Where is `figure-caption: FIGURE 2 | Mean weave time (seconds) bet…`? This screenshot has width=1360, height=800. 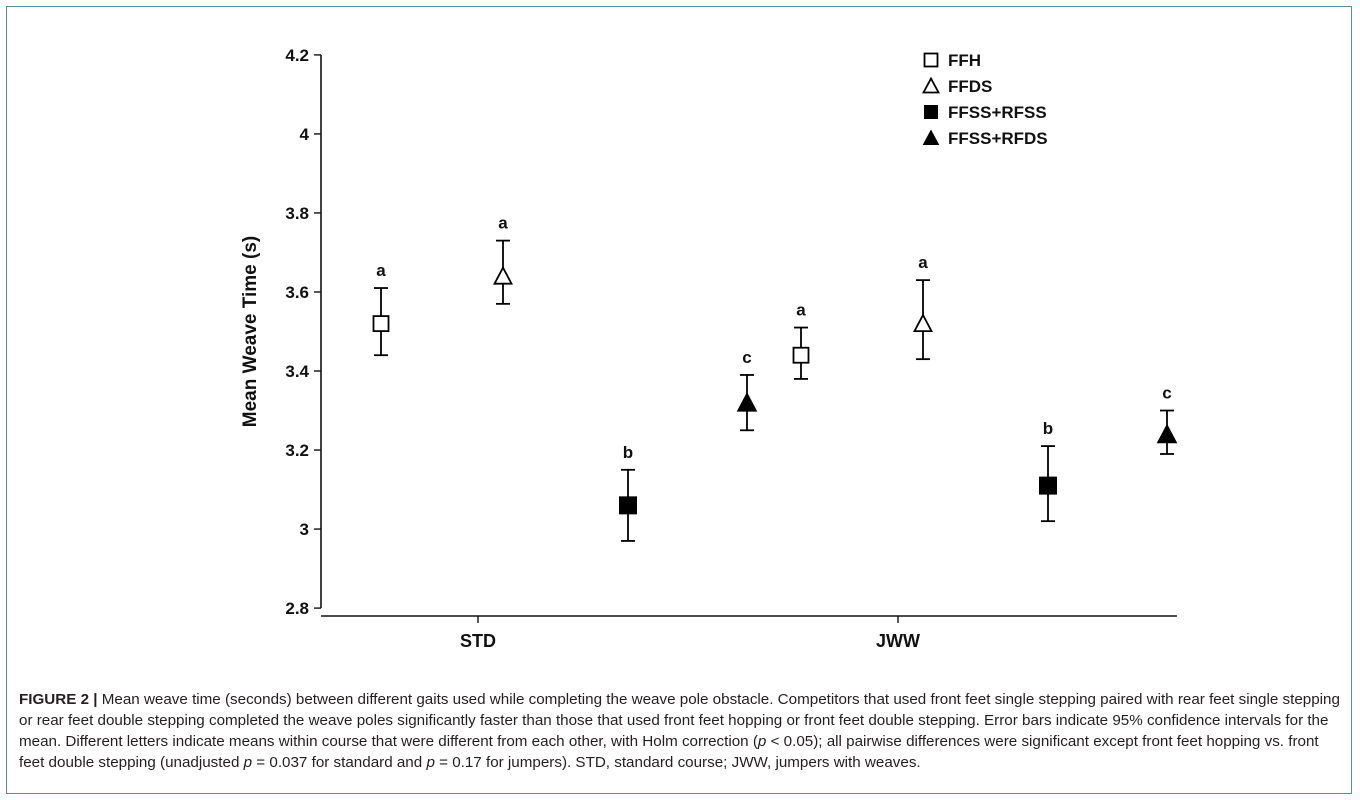 figure-caption: FIGURE 2 | Mean weave time (seconds) bet… is located at coordinates (682, 731).